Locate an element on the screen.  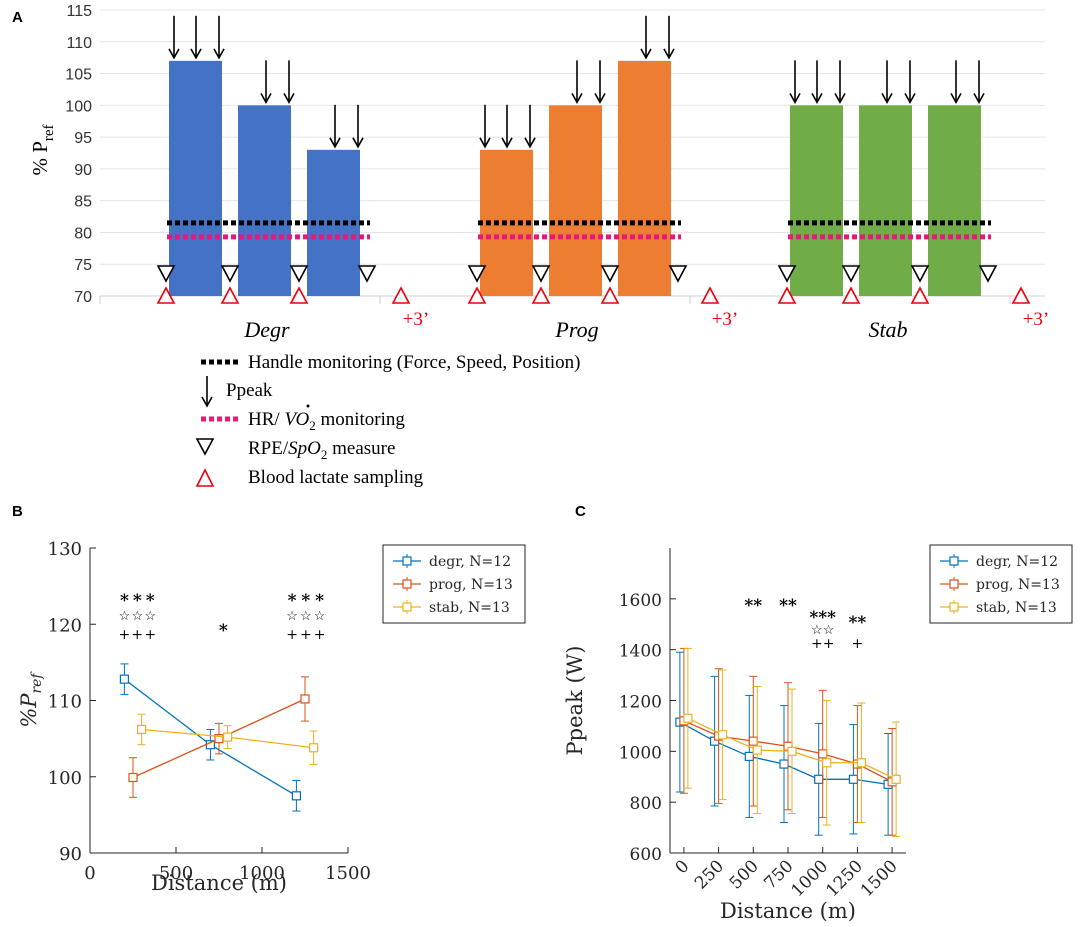
legend-arrow-head is located at coordinates (207, 402).